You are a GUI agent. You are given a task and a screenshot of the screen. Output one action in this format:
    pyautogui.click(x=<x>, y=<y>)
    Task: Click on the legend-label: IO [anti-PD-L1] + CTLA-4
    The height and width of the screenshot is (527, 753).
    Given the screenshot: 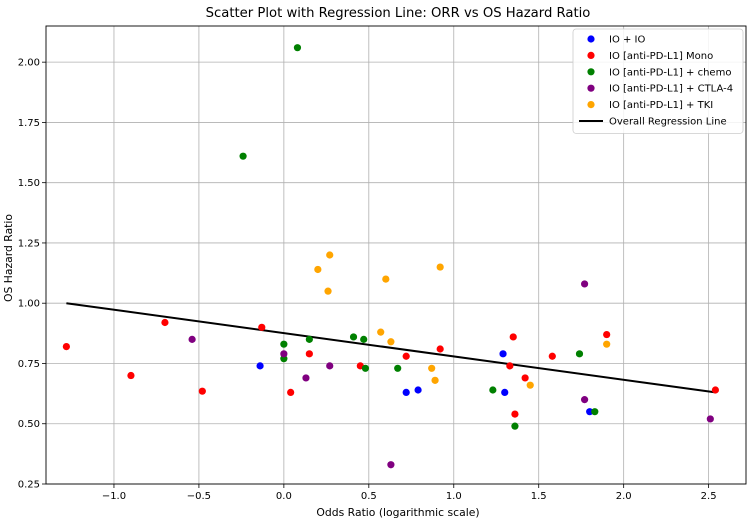 What is the action you would take?
    pyautogui.click(x=671, y=89)
    